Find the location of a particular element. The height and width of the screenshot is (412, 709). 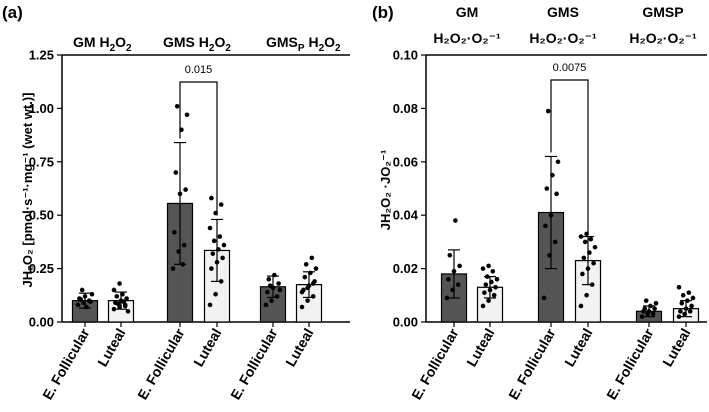

group-label-gms: GMS is located at coordinates (563, 12).